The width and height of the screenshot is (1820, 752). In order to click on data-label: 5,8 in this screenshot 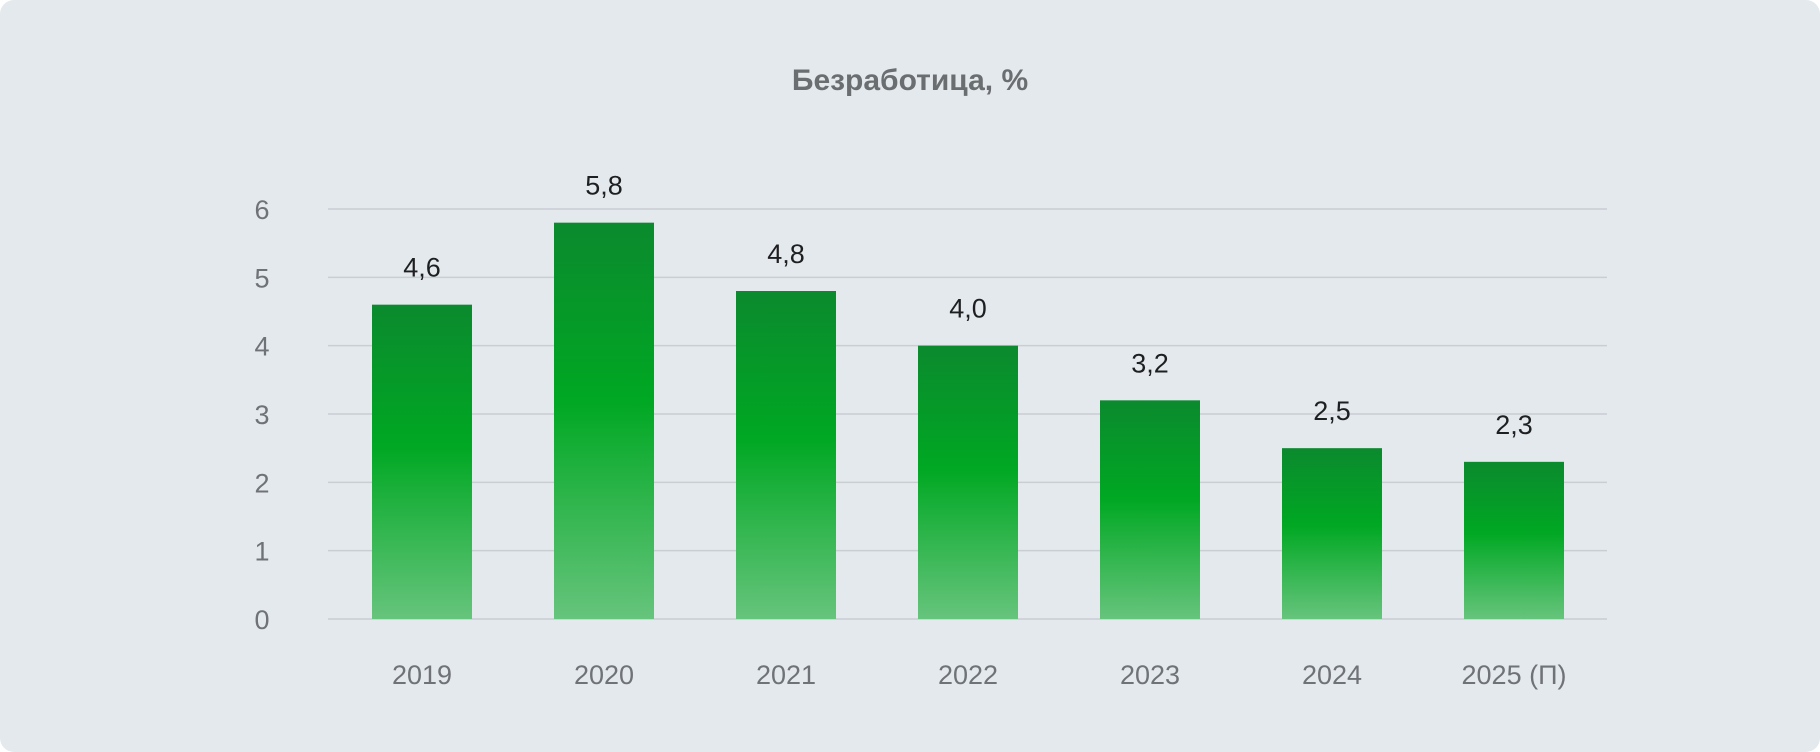, I will do `click(604, 186)`.